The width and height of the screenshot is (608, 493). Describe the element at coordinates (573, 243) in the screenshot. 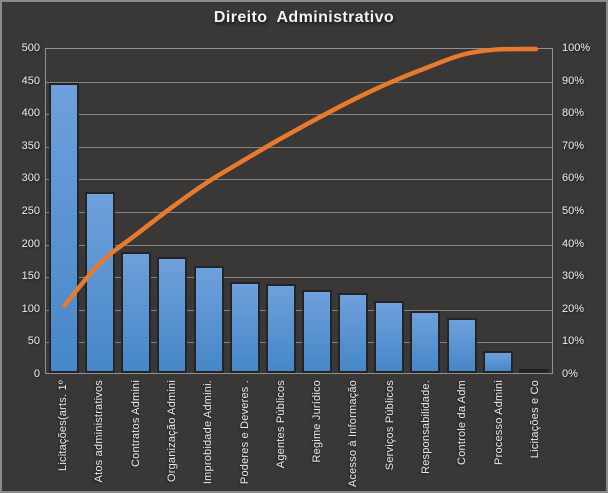

I see `right-axis-tick: 40%` at that location.